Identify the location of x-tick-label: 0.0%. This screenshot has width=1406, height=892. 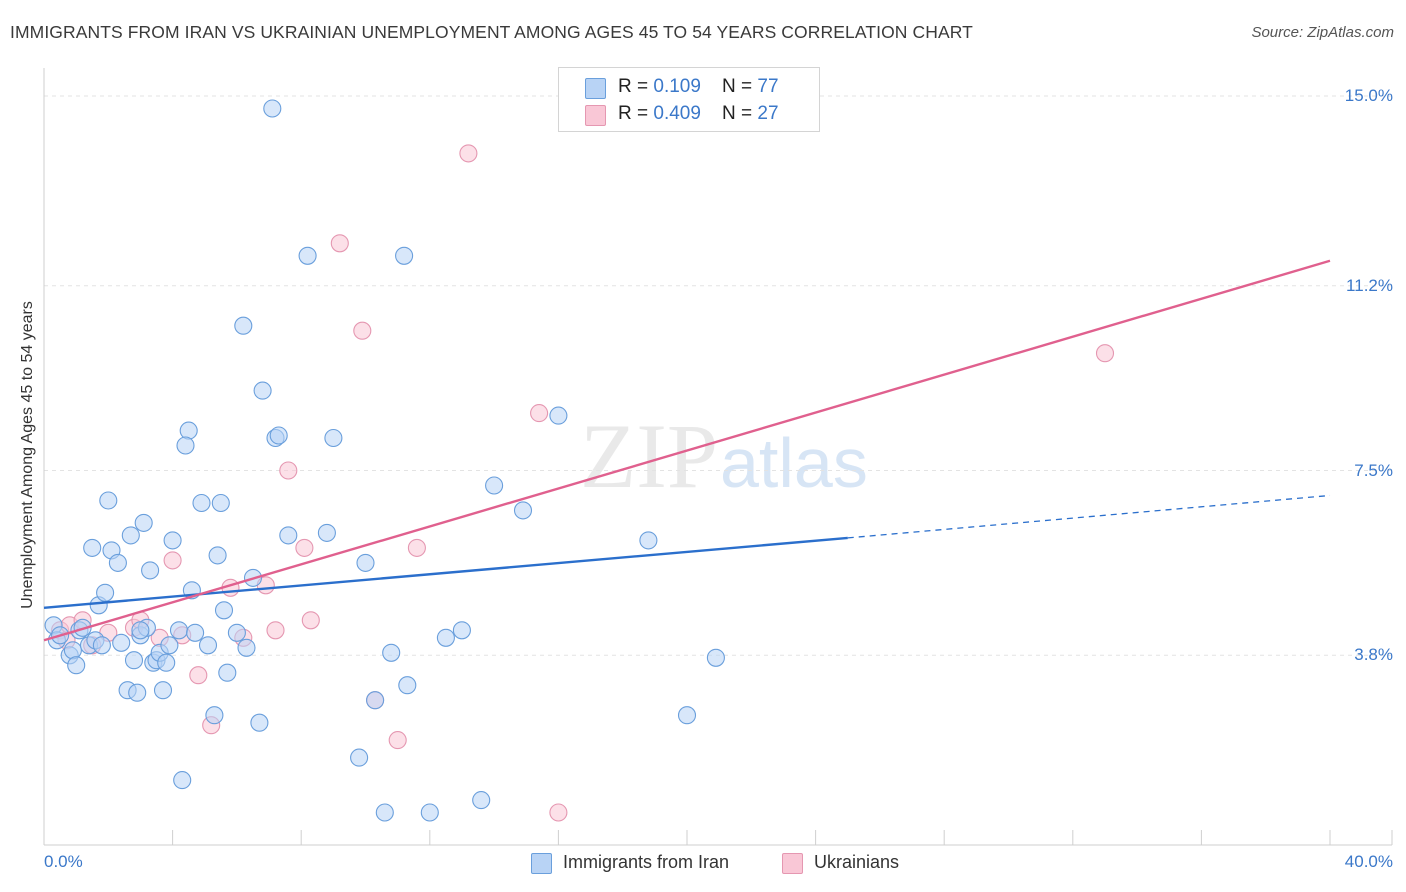
(63, 861).